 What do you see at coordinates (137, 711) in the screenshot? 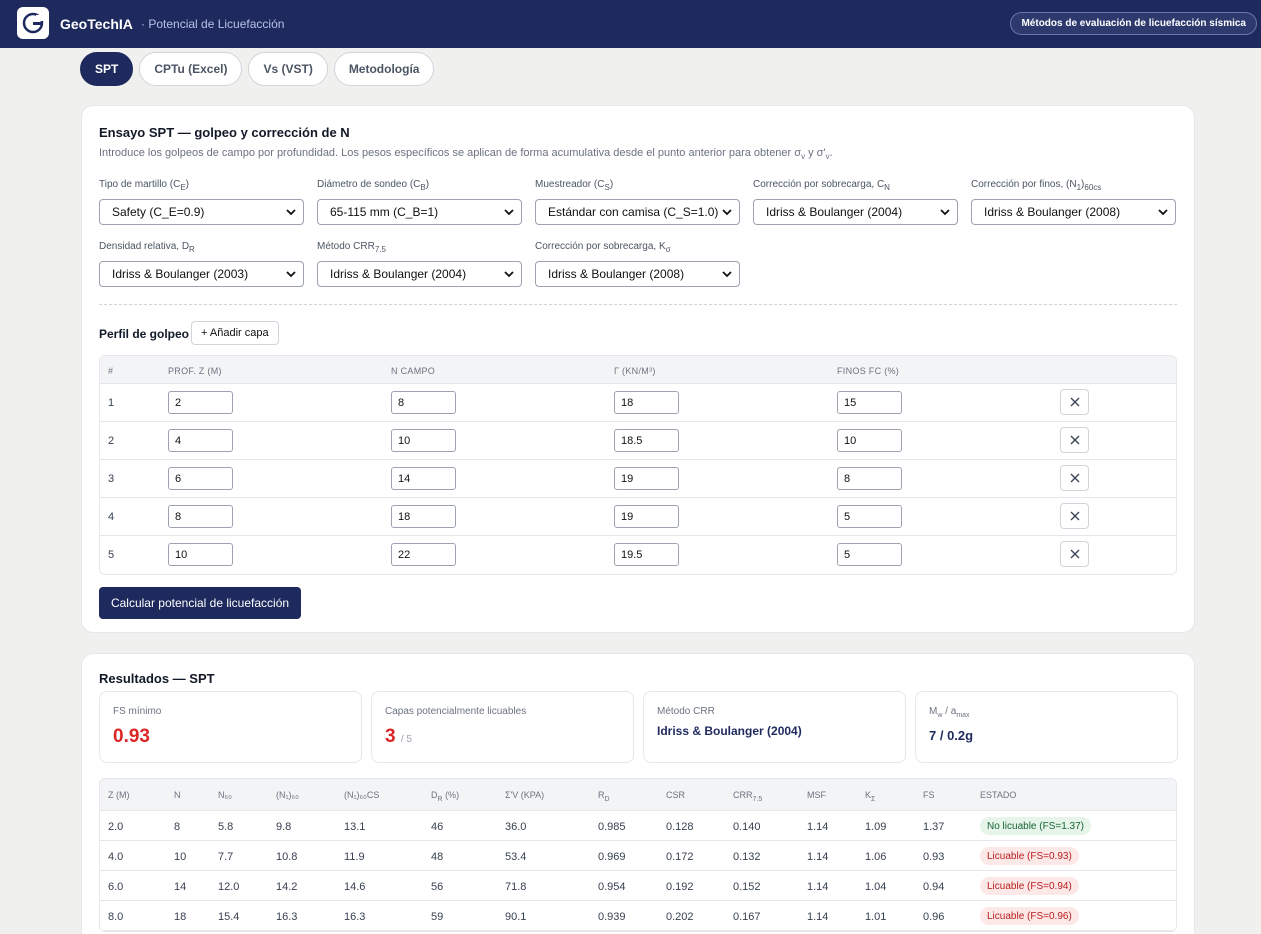
I see `kpi-fs-min-label: FS mínimo` at bounding box center [137, 711].